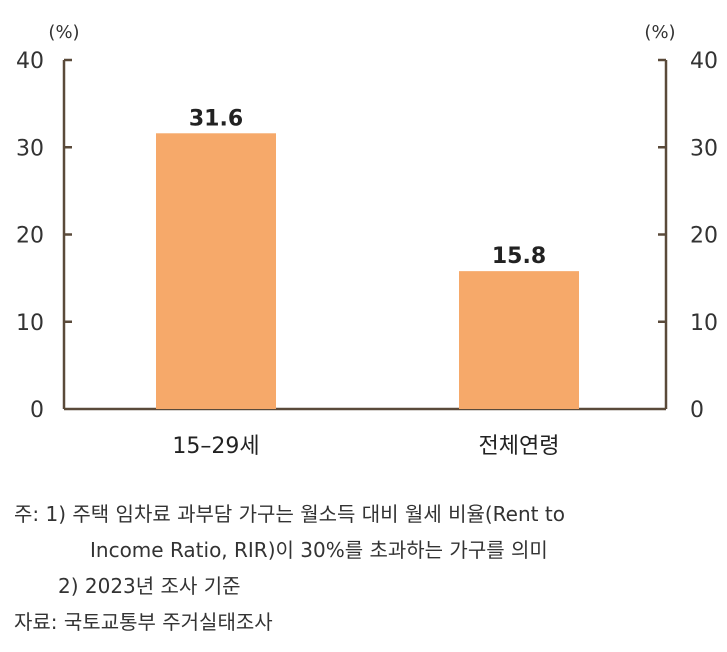 This screenshot has height=652, width=727. What do you see at coordinates (704, 61) in the screenshot?
I see `y-tick-label-right: 40` at bounding box center [704, 61].